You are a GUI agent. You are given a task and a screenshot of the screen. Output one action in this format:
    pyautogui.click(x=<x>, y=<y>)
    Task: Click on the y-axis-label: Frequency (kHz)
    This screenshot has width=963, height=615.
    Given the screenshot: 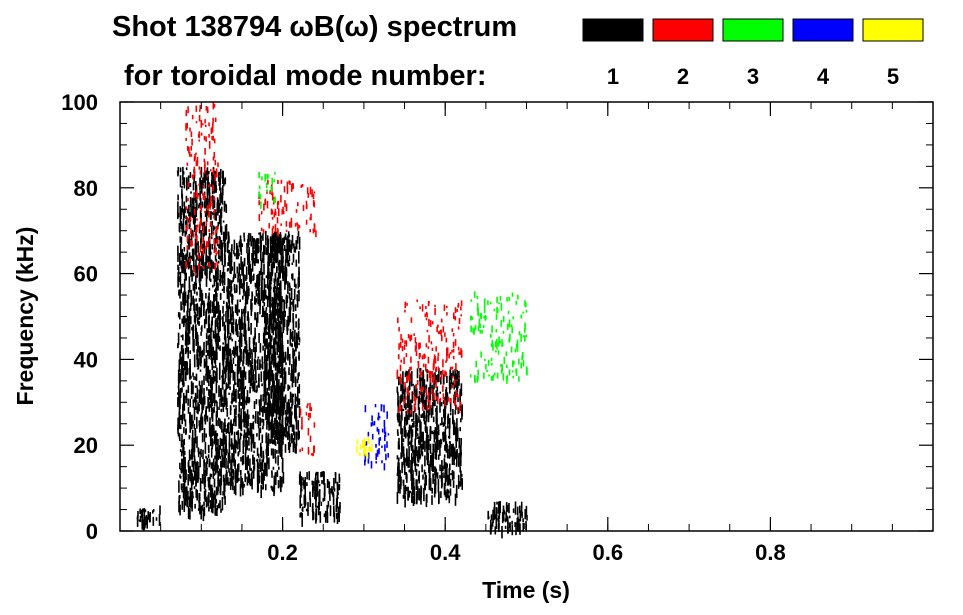 What is the action you would take?
    pyautogui.click(x=25, y=316)
    